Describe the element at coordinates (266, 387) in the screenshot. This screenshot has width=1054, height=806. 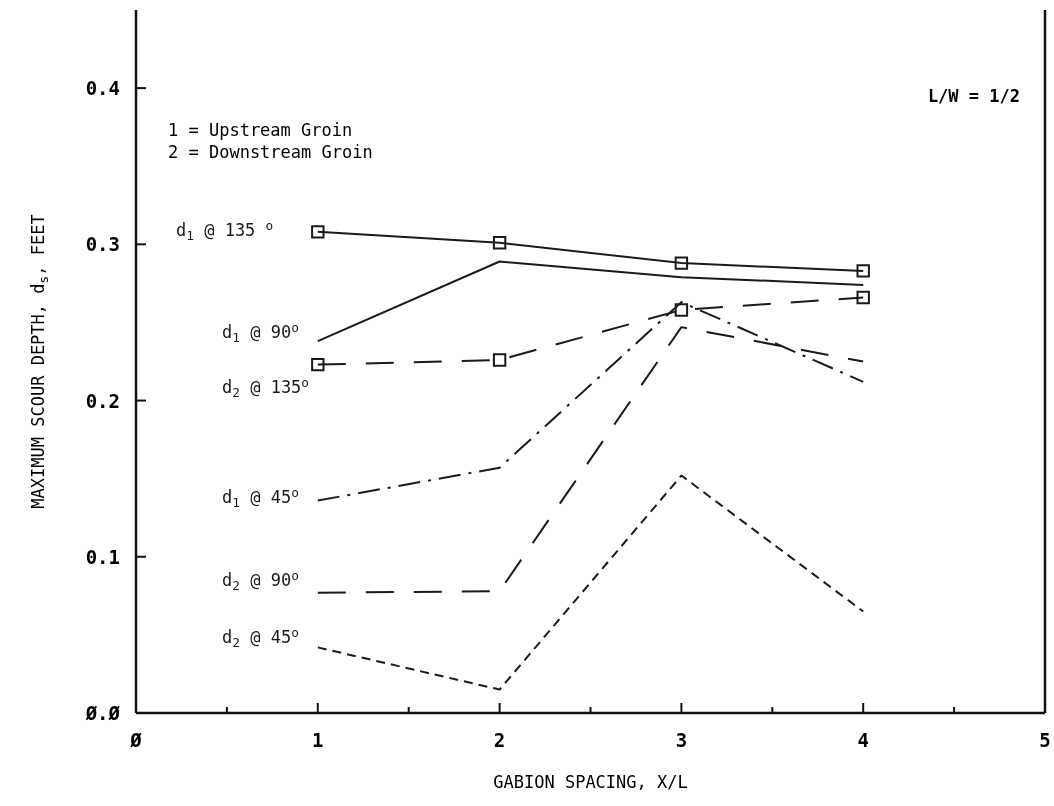
I see `series-label: d$_{2}$ @ 135$^{o}$` at that location.